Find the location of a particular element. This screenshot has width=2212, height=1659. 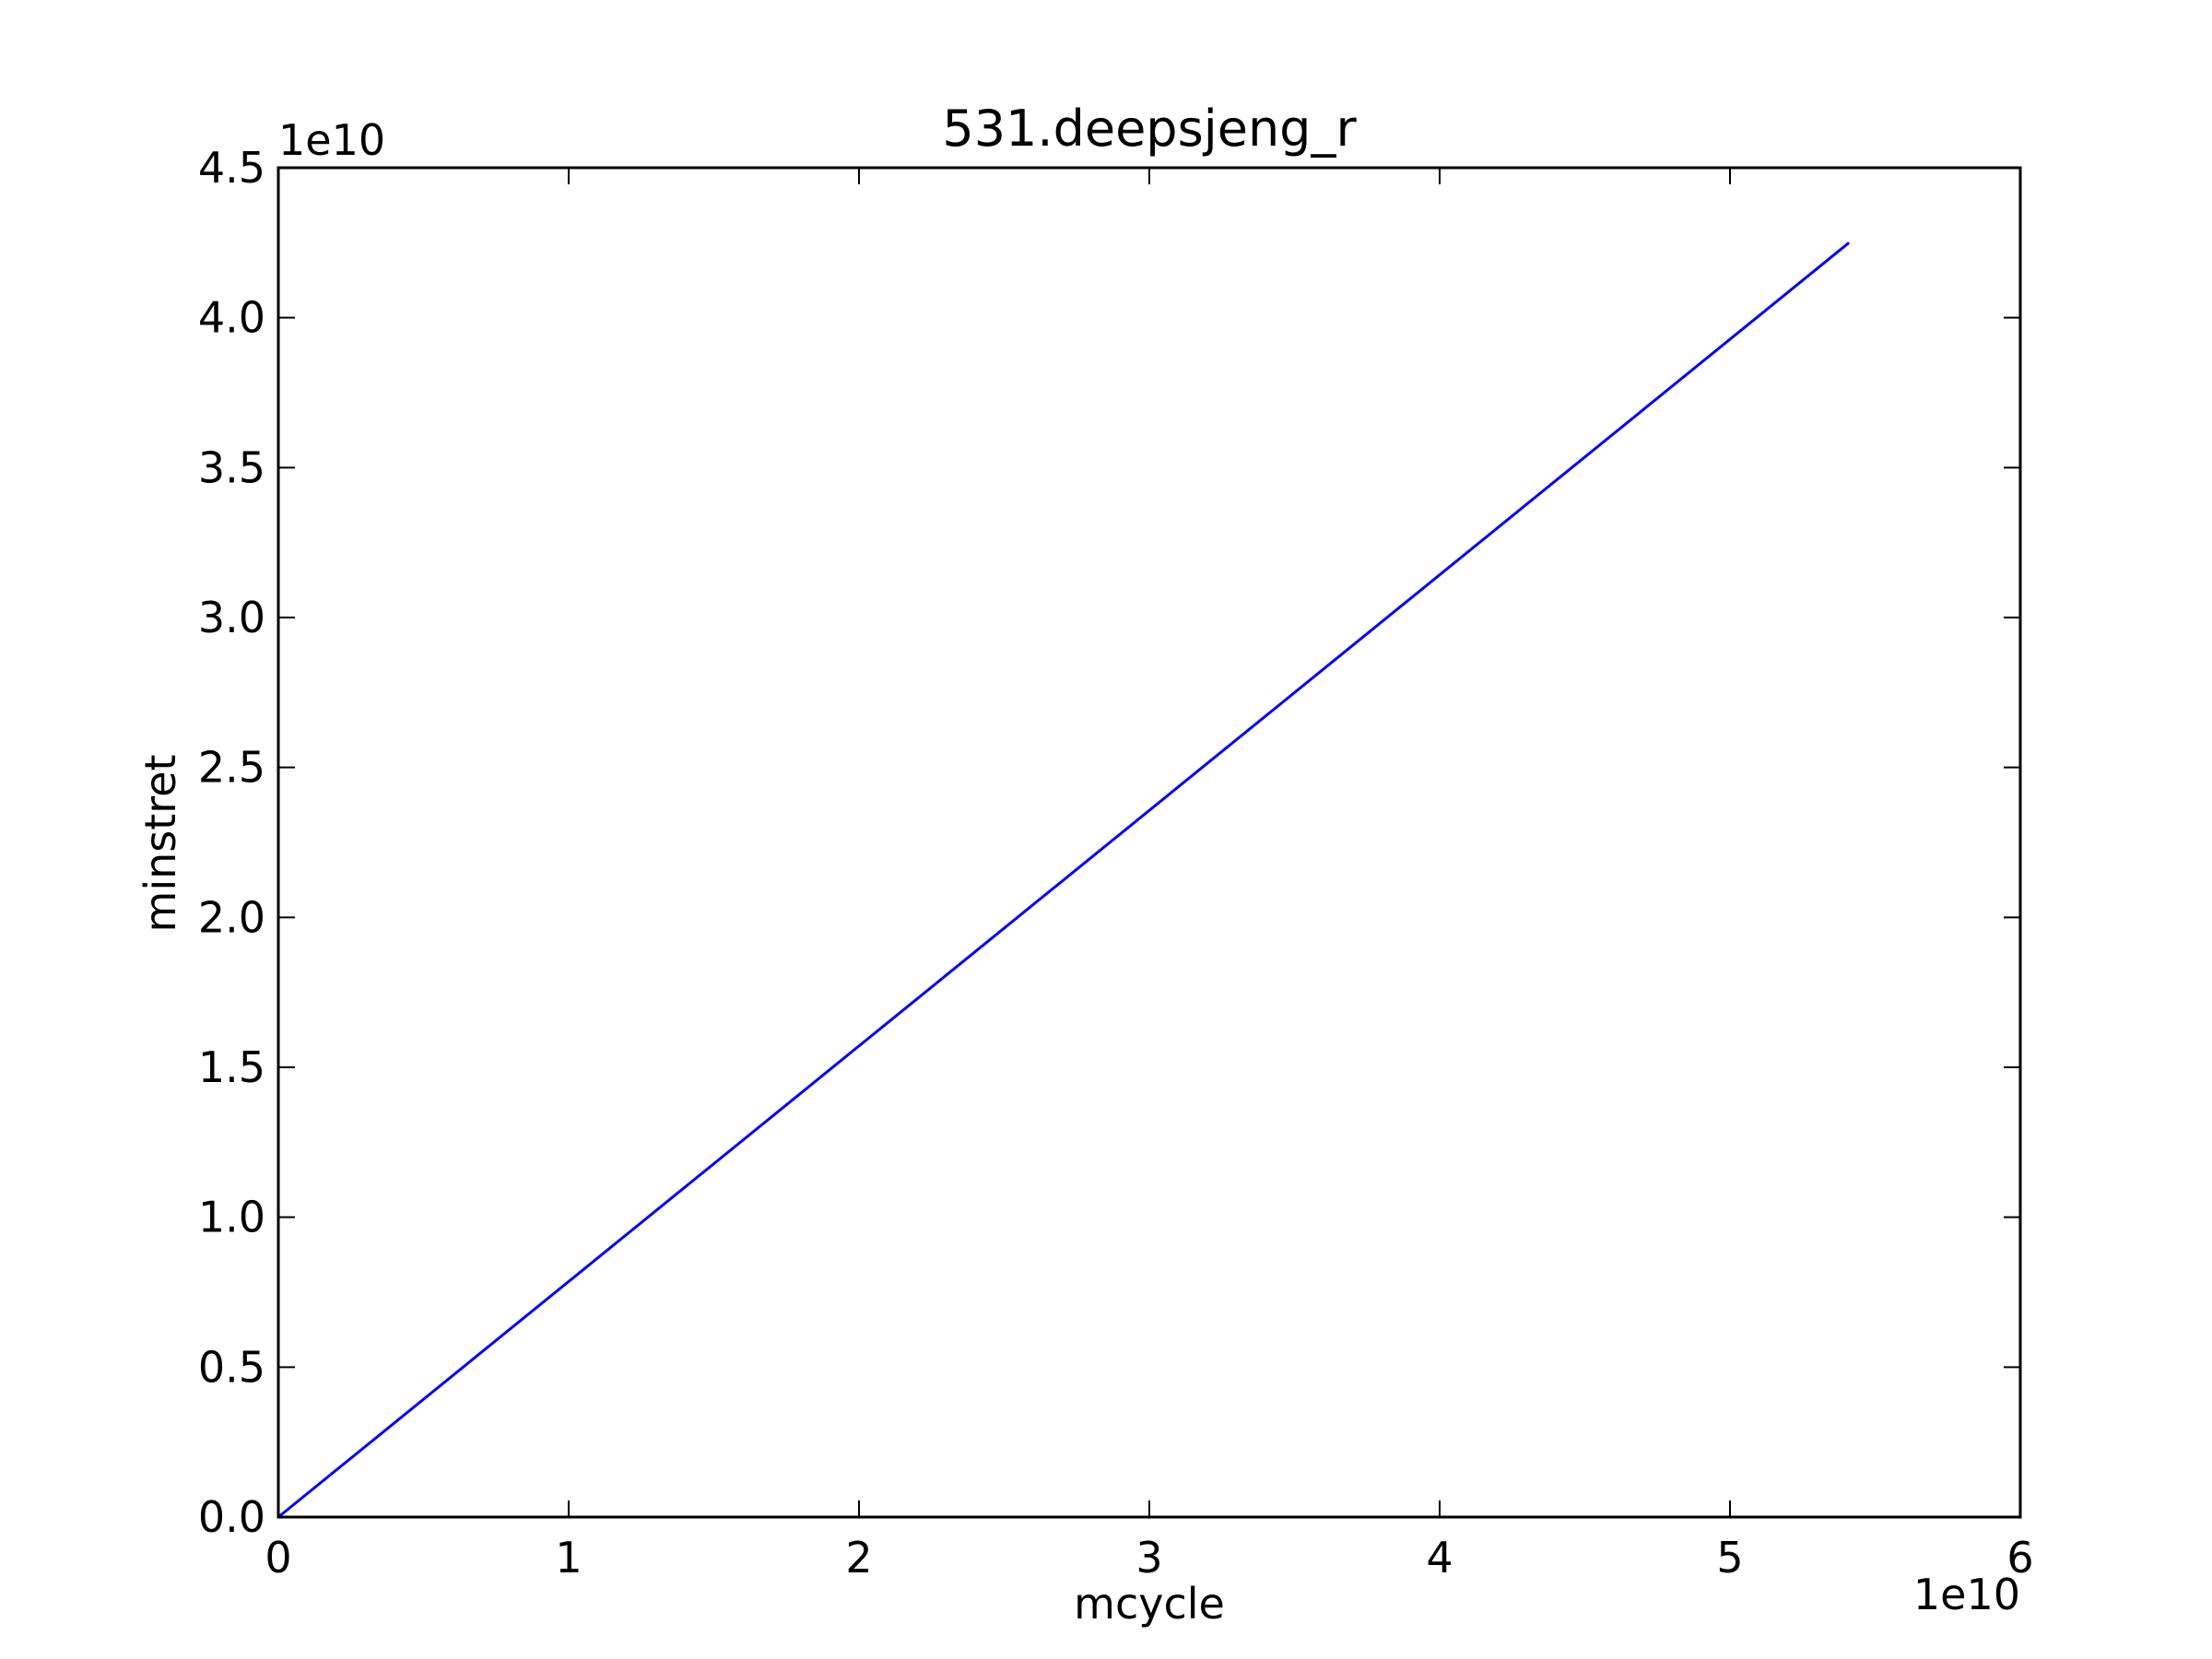

x-axis-offset-label: 1e10 is located at coordinates (1966, 1594).